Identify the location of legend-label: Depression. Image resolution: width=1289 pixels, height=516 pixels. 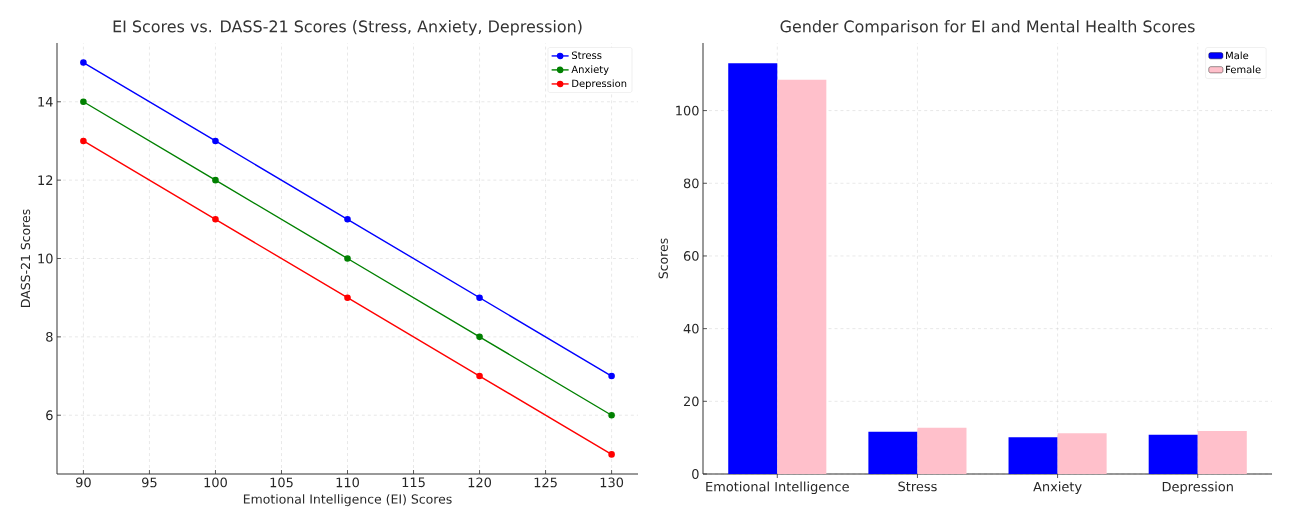
(599, 84).